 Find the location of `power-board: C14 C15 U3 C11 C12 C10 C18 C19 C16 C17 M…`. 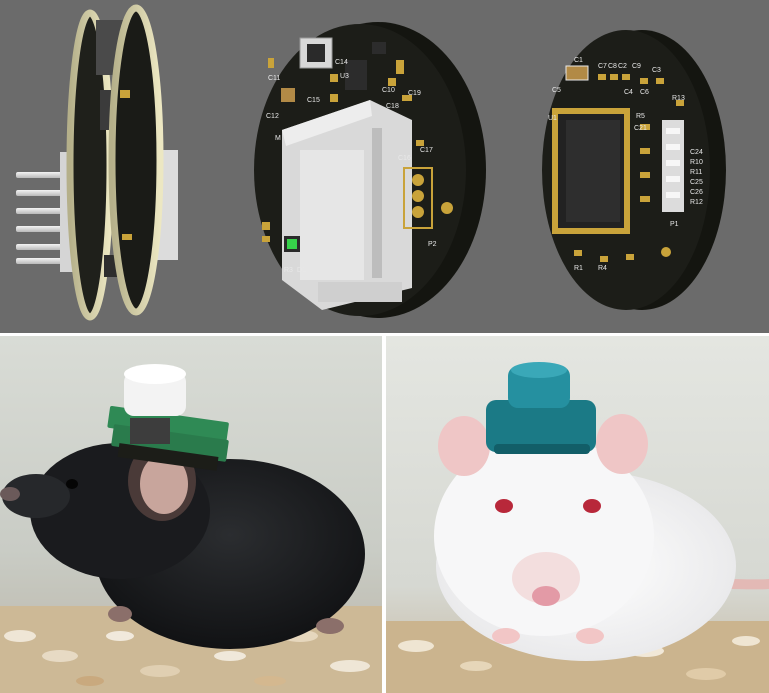

power-board: C14 C15 U3 C11 C12 C10 C18 C19 C16 C17 M… is located at coordinates (370, 170).